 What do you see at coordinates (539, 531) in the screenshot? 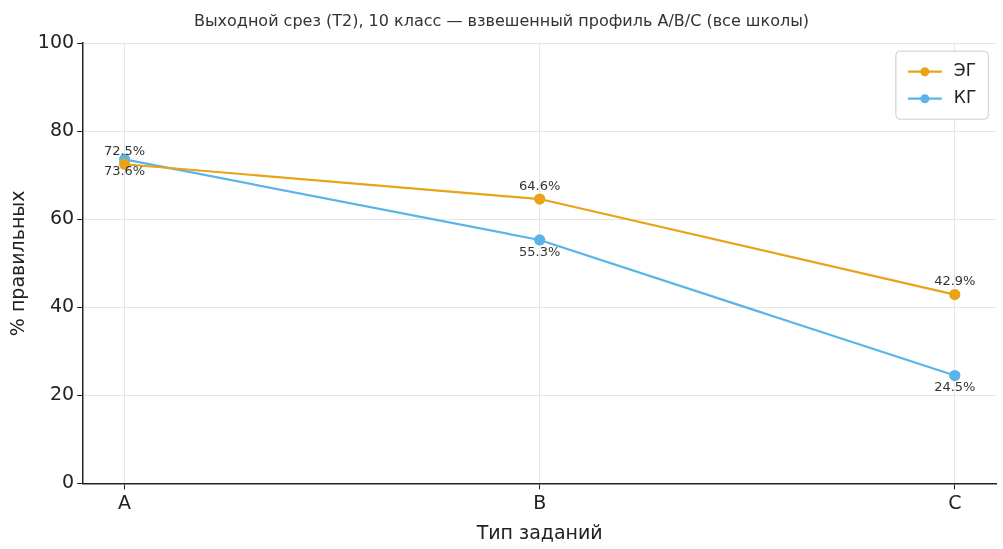
I see `x-axis-title: Тип заданий` at bounding box center [539, 531].